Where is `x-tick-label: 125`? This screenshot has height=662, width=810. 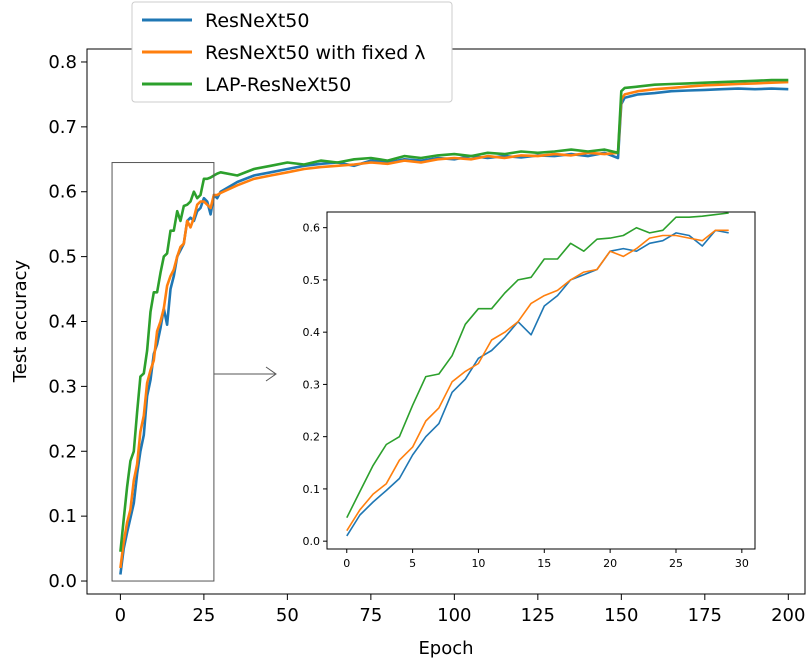
x-tick-label: 125 is located at coordinates (538, 615).